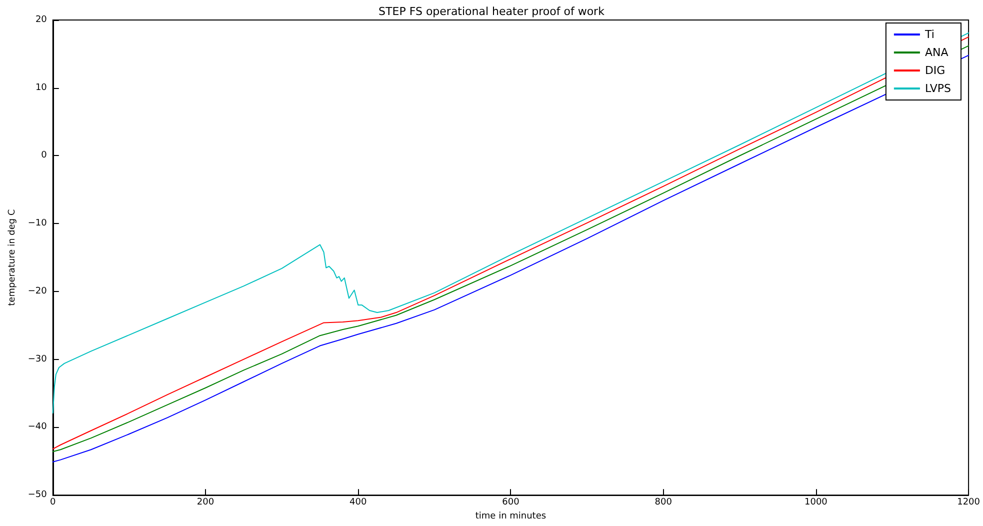 The width and height of the screenshot is (983, 526). I want to click on x-tick-label: 1200, so click(968, 503).